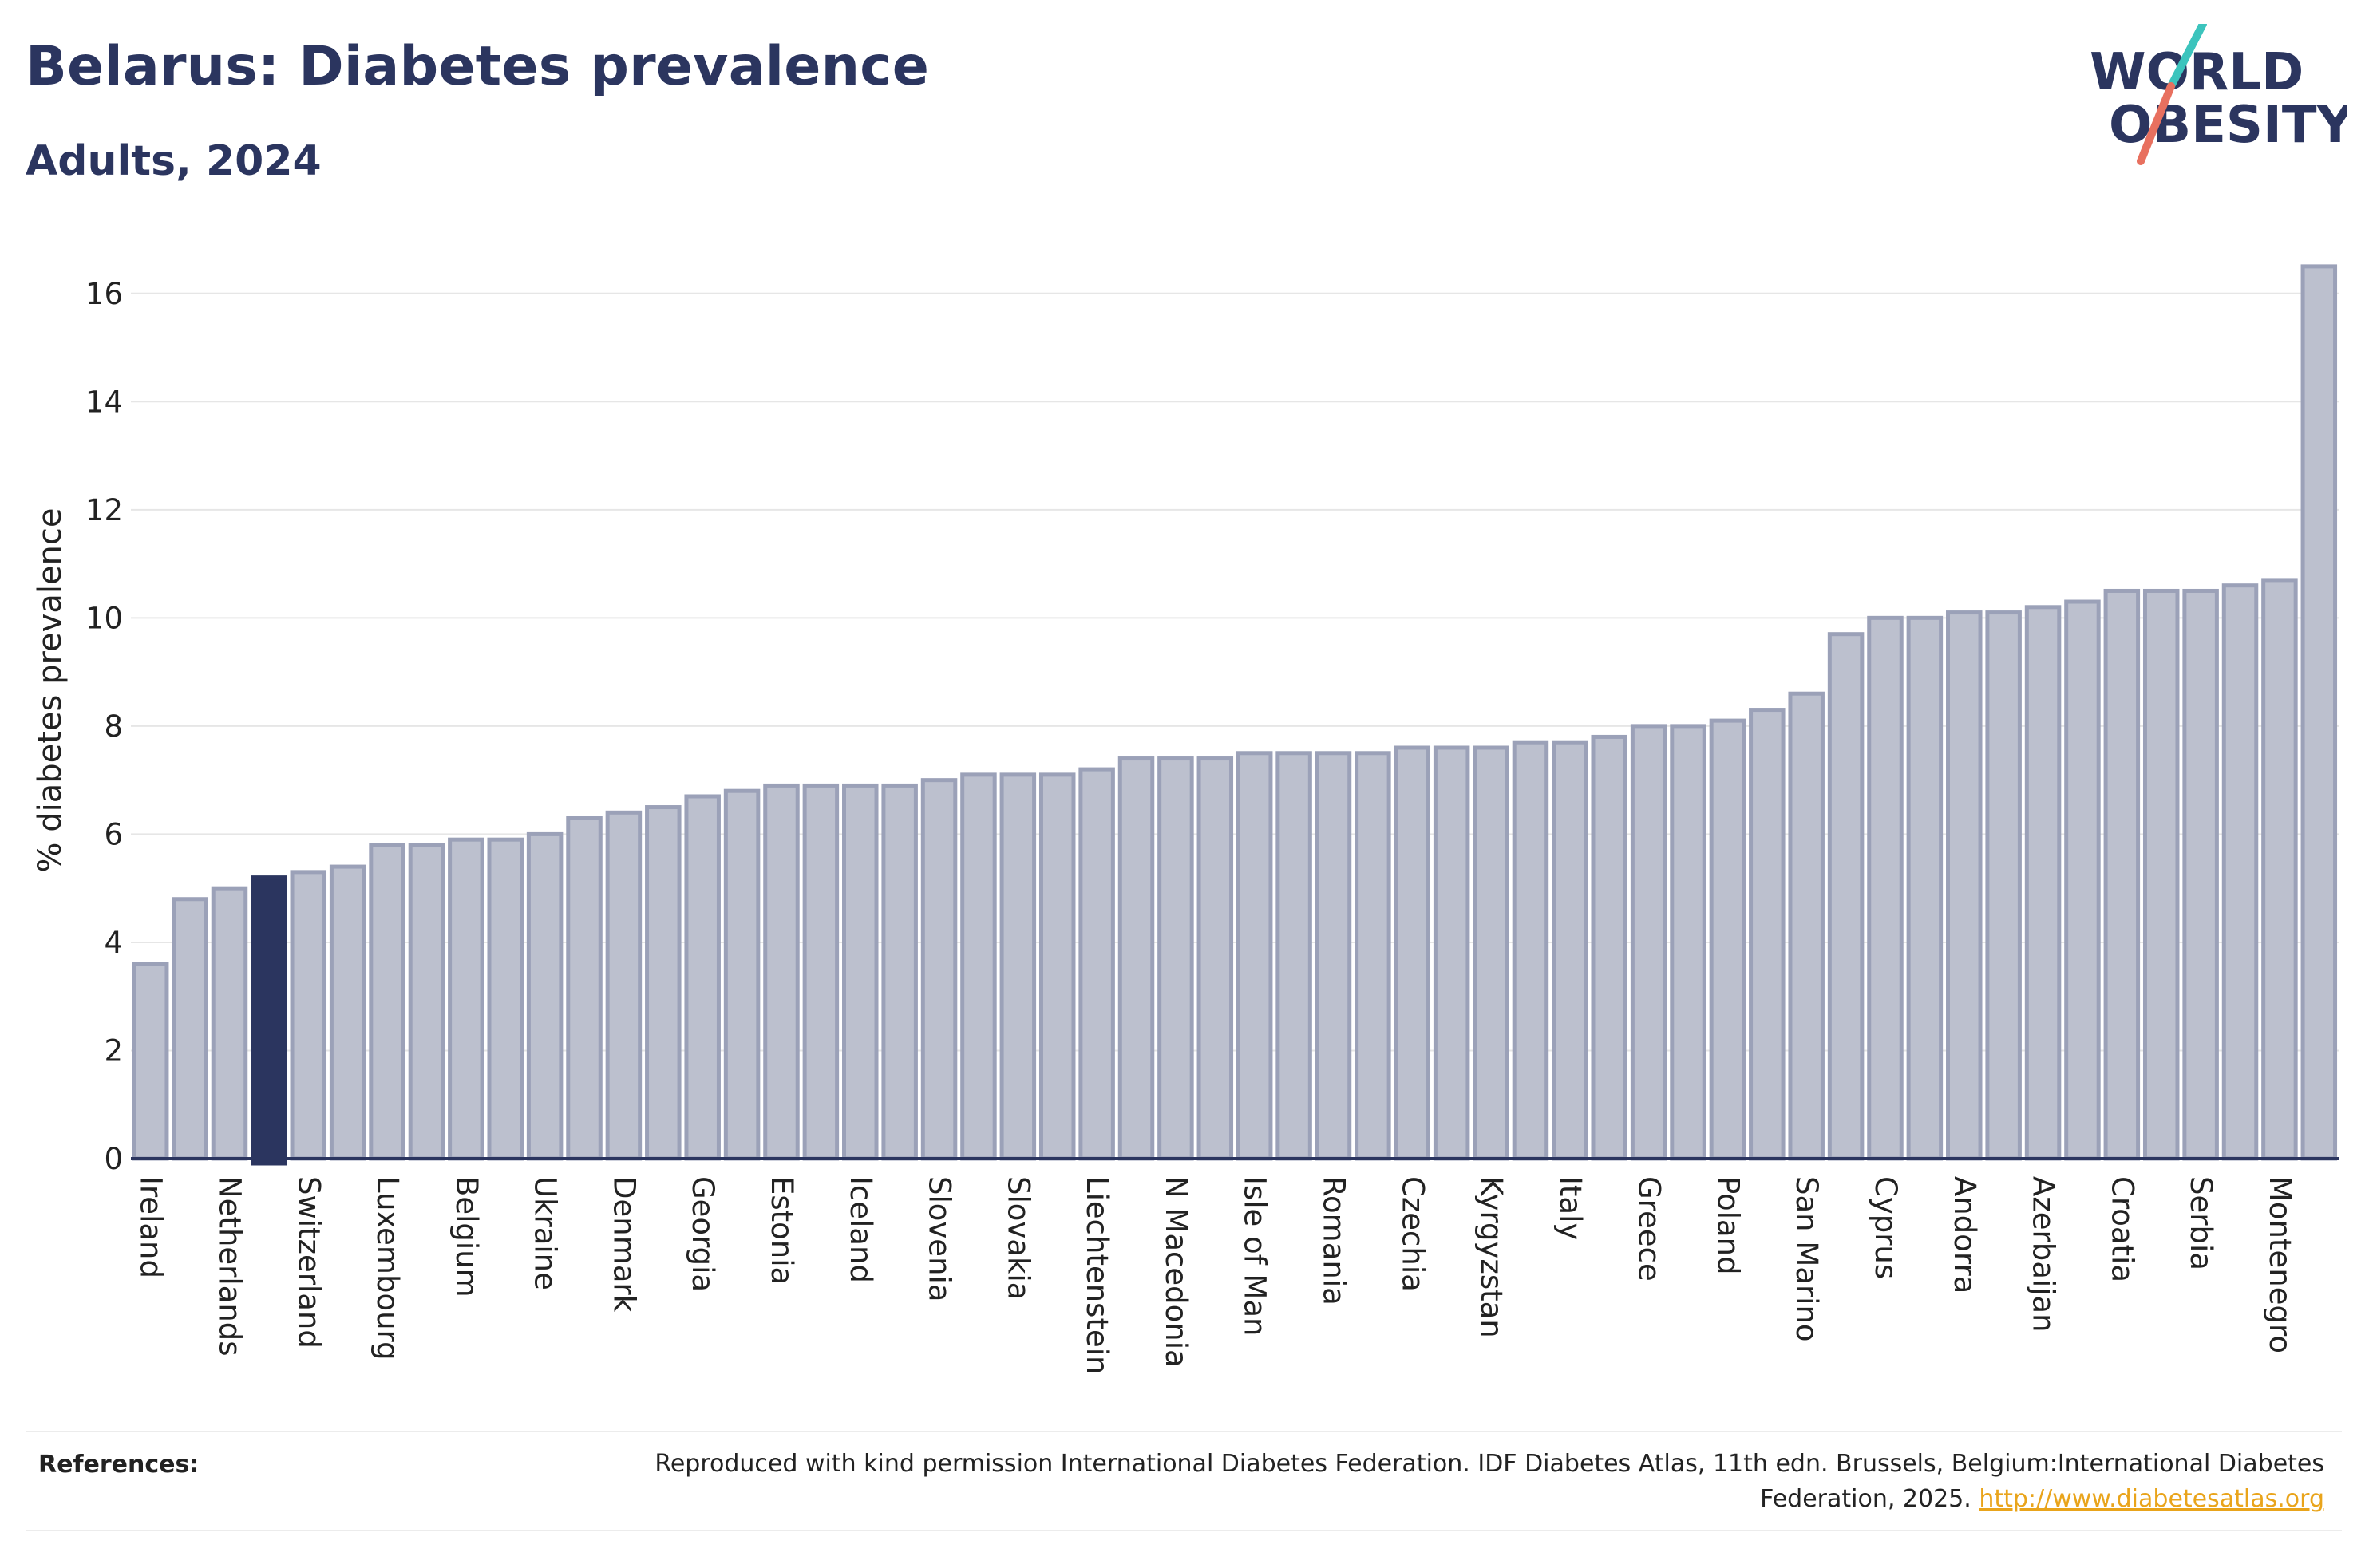 This screenshot has width=2361, height=1568. Describe the element at coordinates (1886, 1227) in the screenshot. I see `x-tick-label: Cyprus` at that location.